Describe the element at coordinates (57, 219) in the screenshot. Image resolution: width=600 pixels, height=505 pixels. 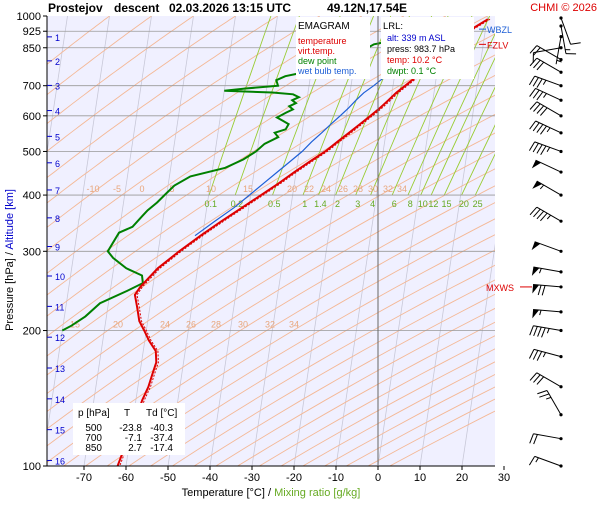
I see `altitude-tick-label: 8` at that location.